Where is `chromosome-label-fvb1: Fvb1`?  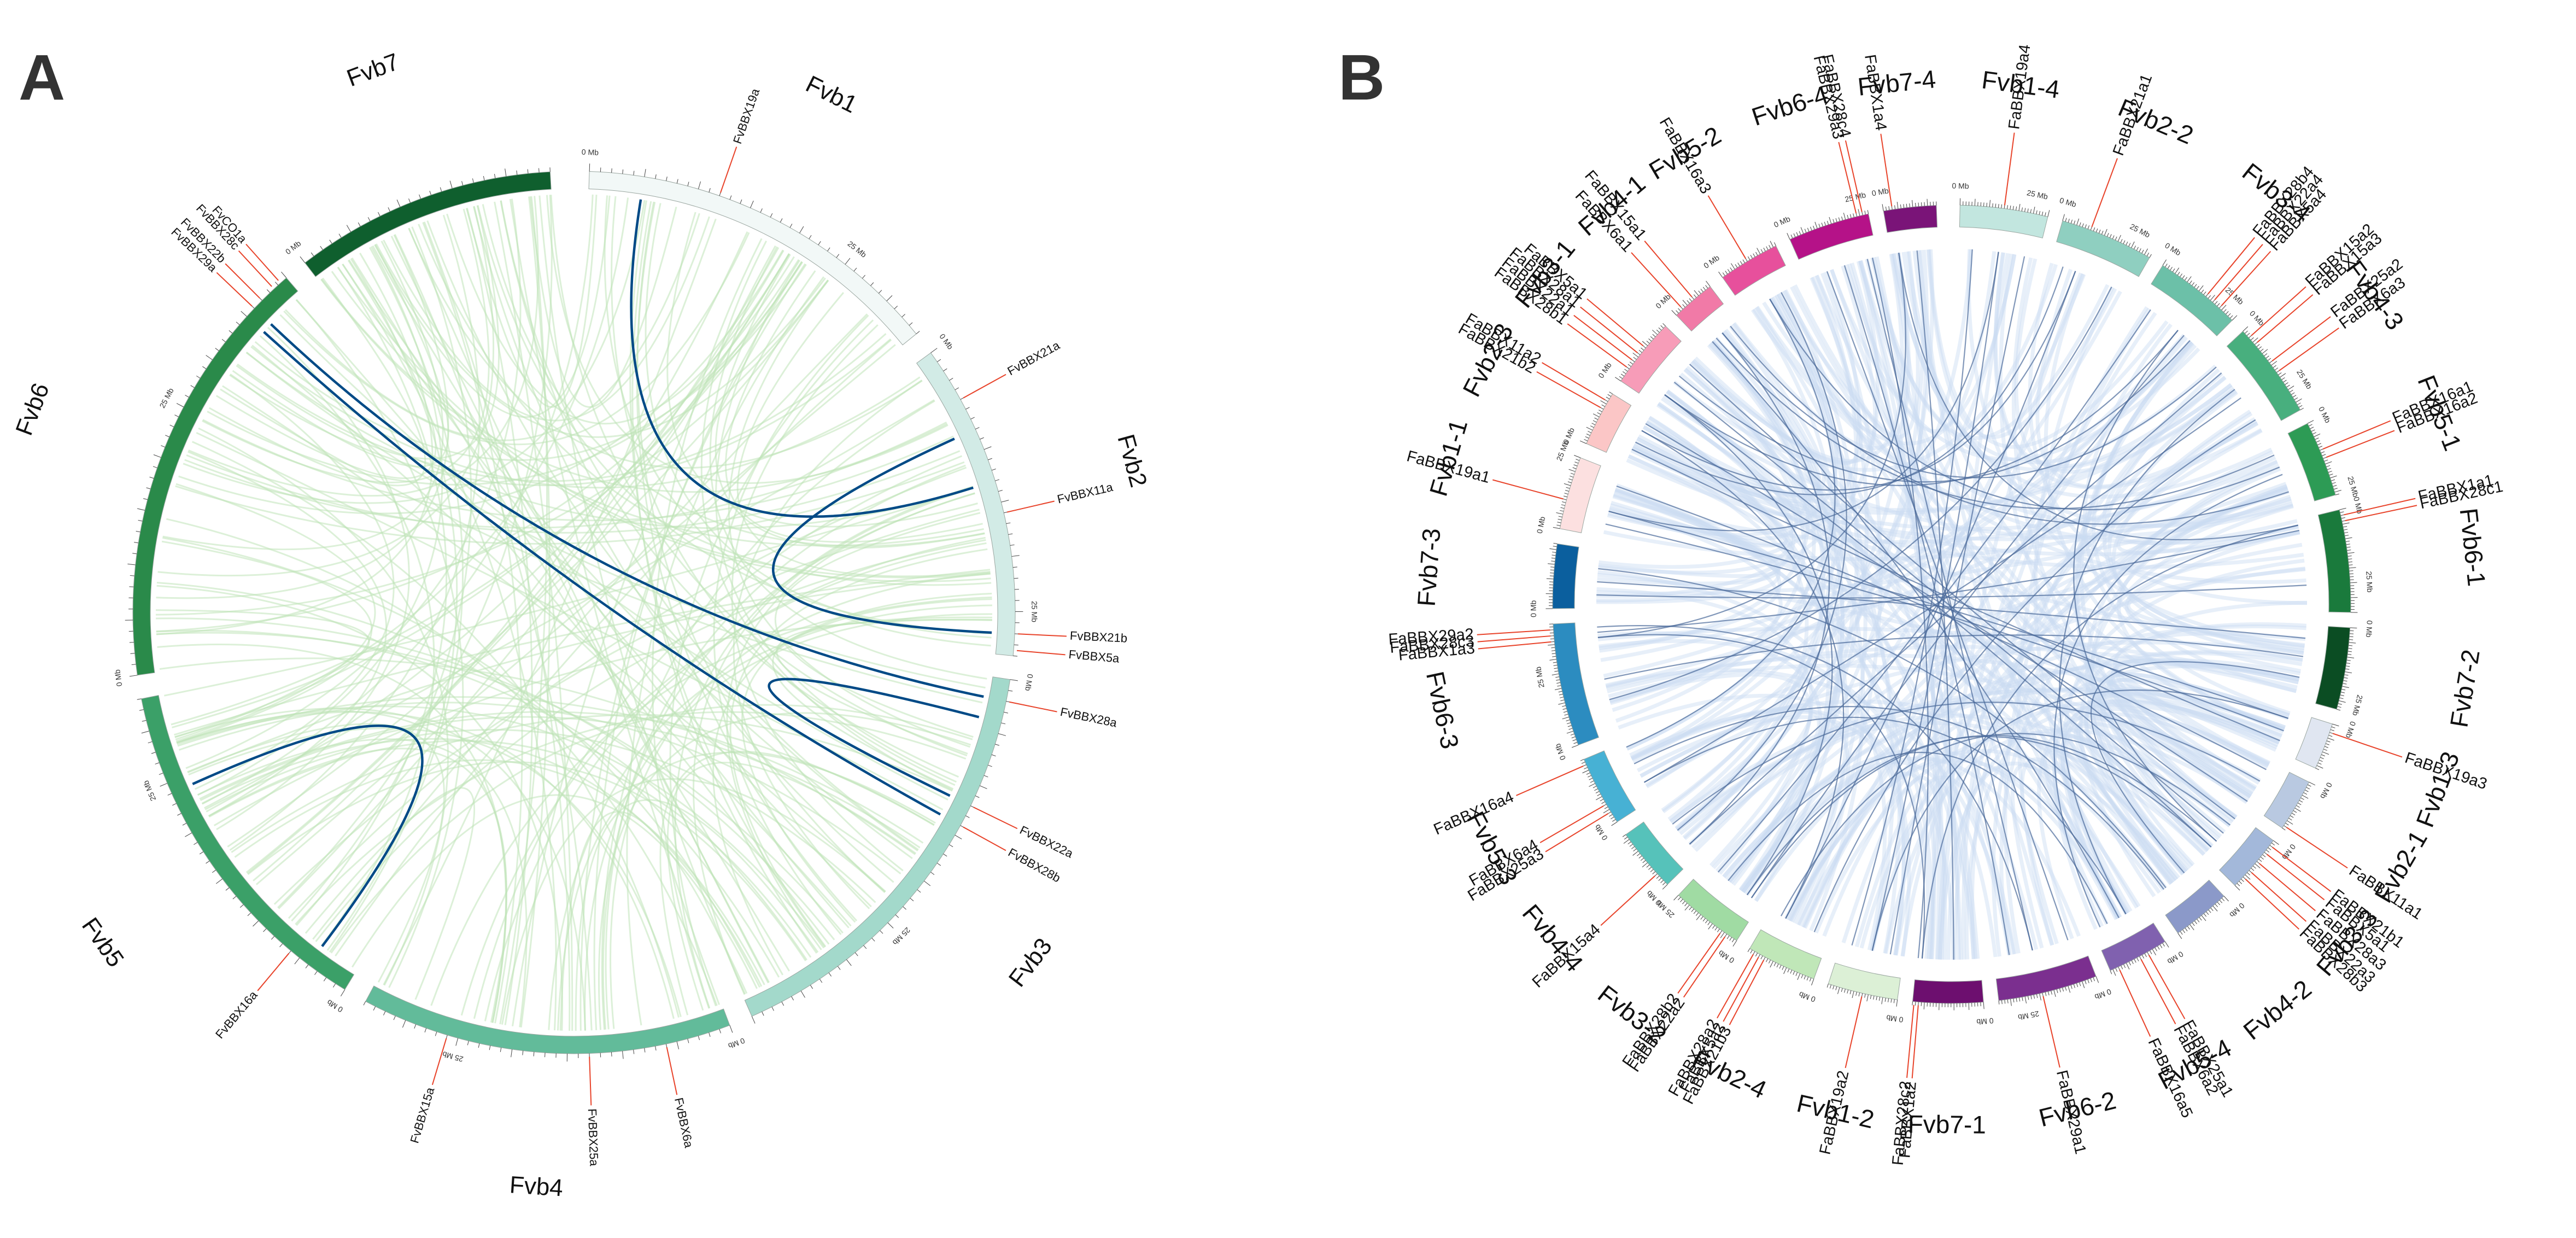 chromosome-label-fvb1: Fvb1 is located at coordinates (831, 94).